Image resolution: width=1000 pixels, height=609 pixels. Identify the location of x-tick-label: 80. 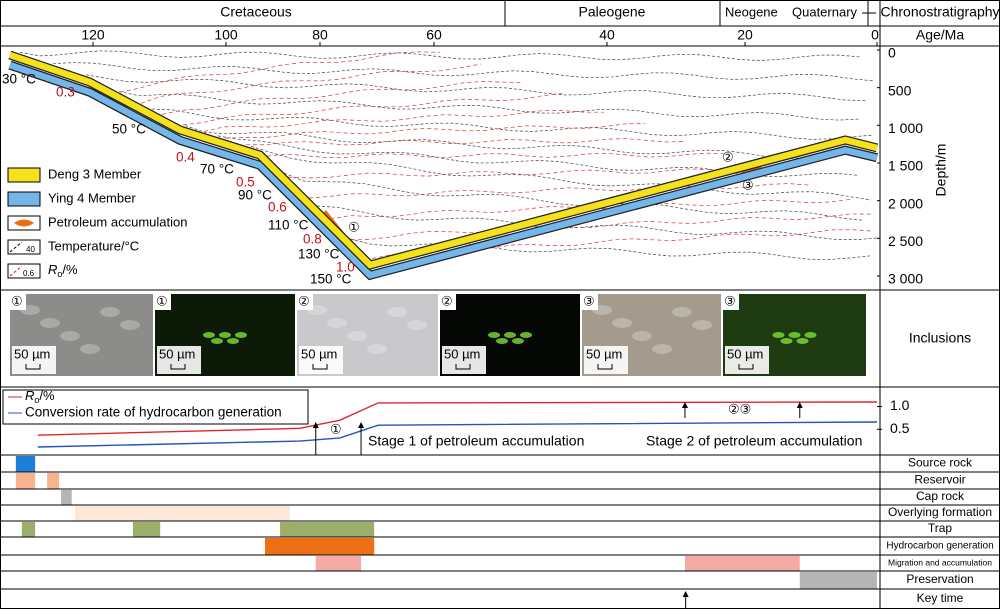
(320, 35).